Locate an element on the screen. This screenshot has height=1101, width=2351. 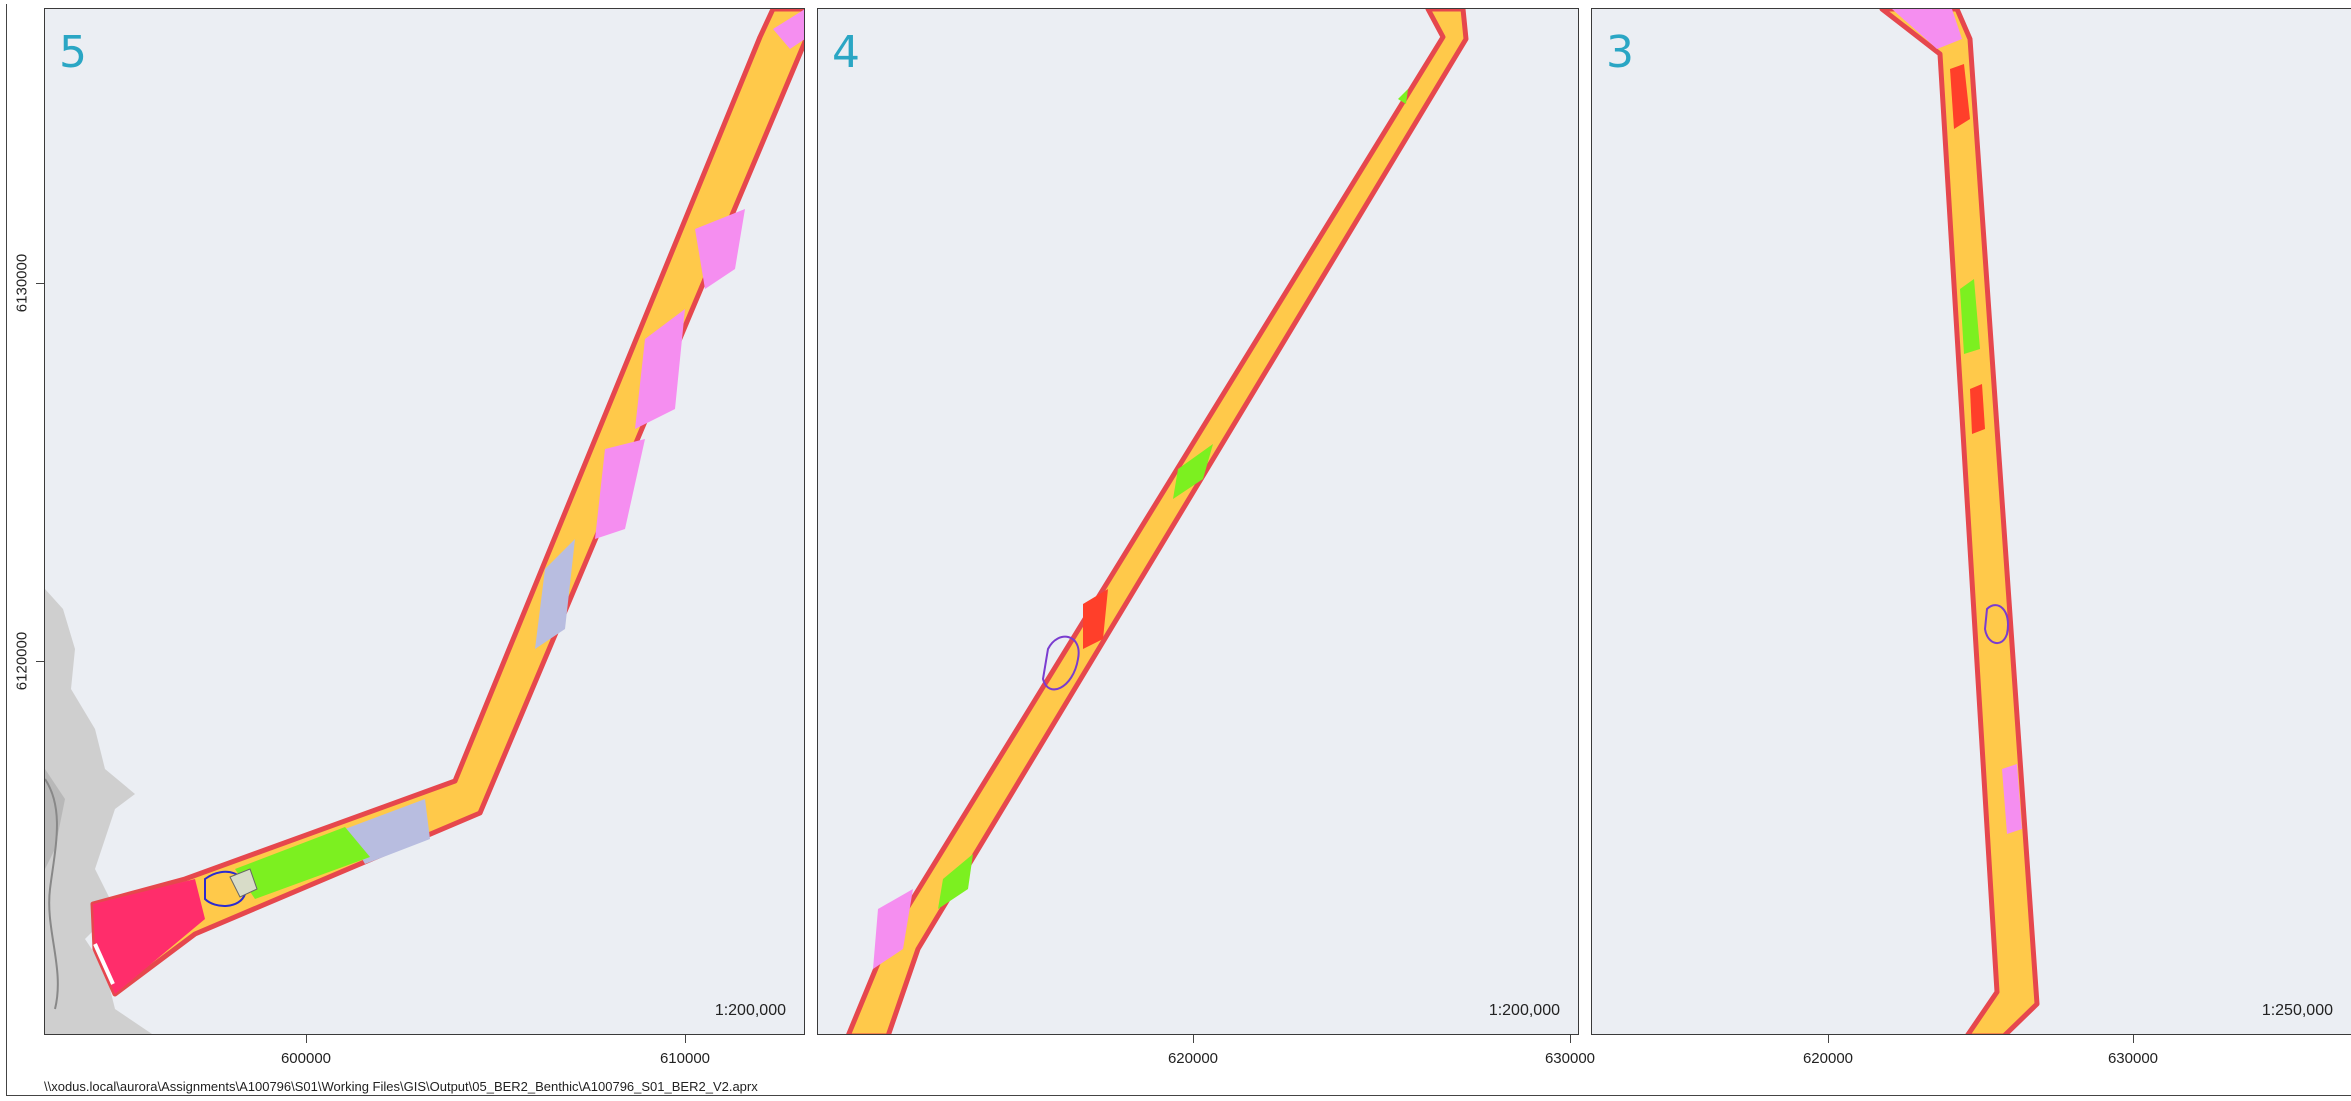
habitat-green-d is located at coordinates (1970, 316).